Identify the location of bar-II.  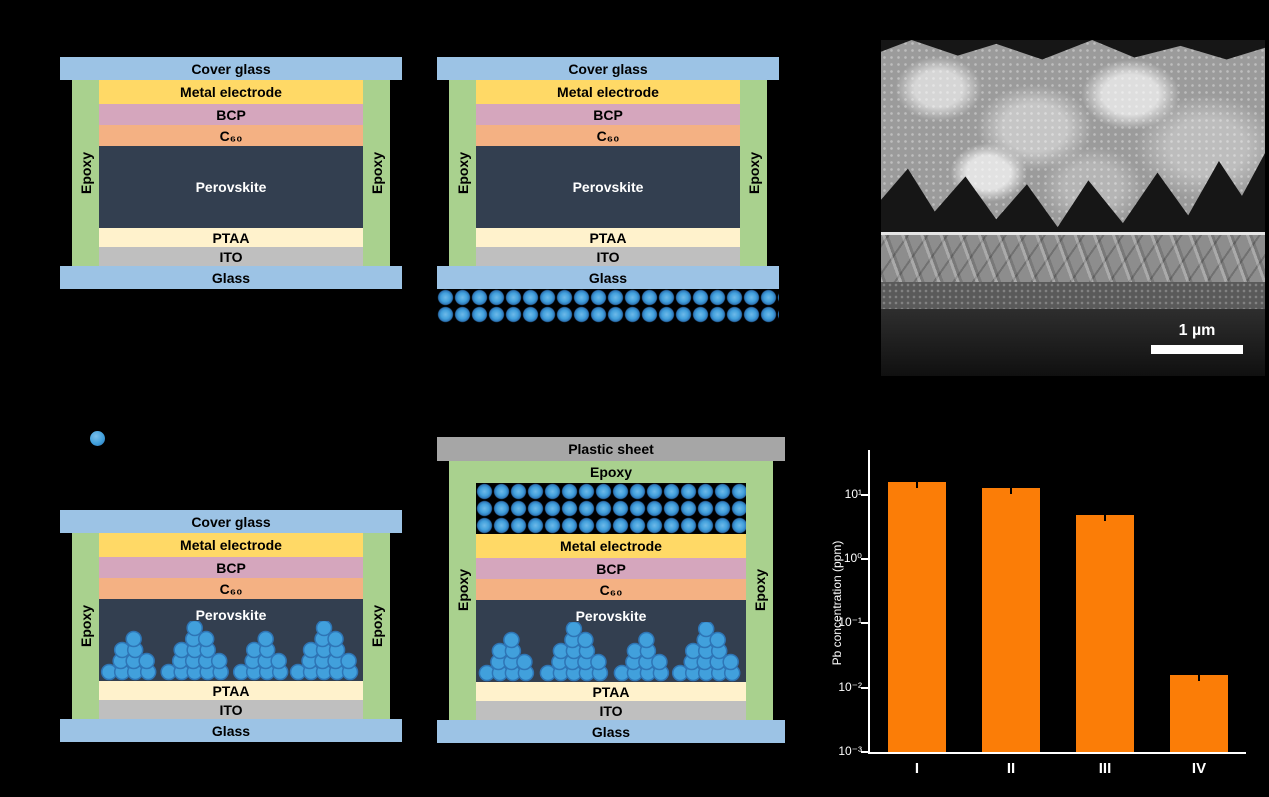
(1011, 619).